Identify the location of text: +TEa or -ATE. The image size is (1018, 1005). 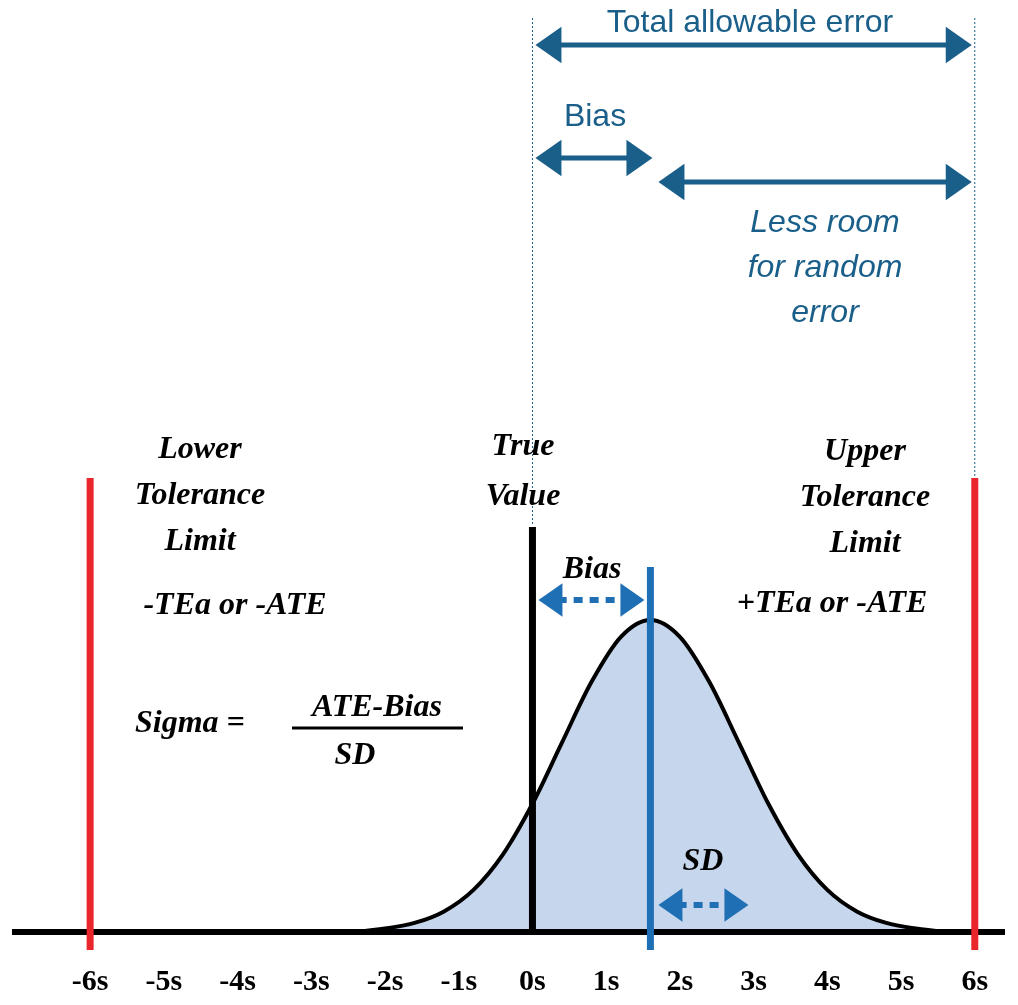
(832, 601).